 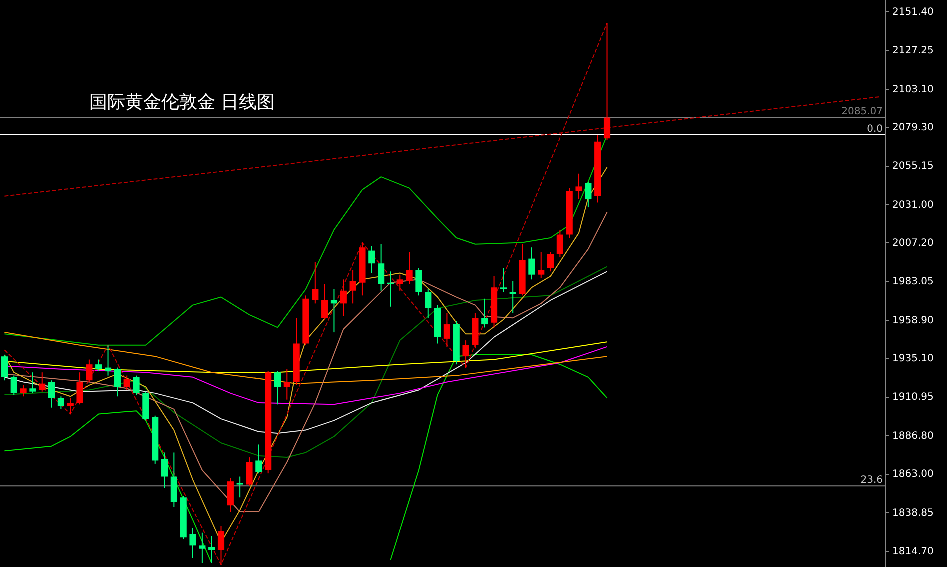 I want to click on y-tick-label: 1814.70, so click(x=913, y=552).